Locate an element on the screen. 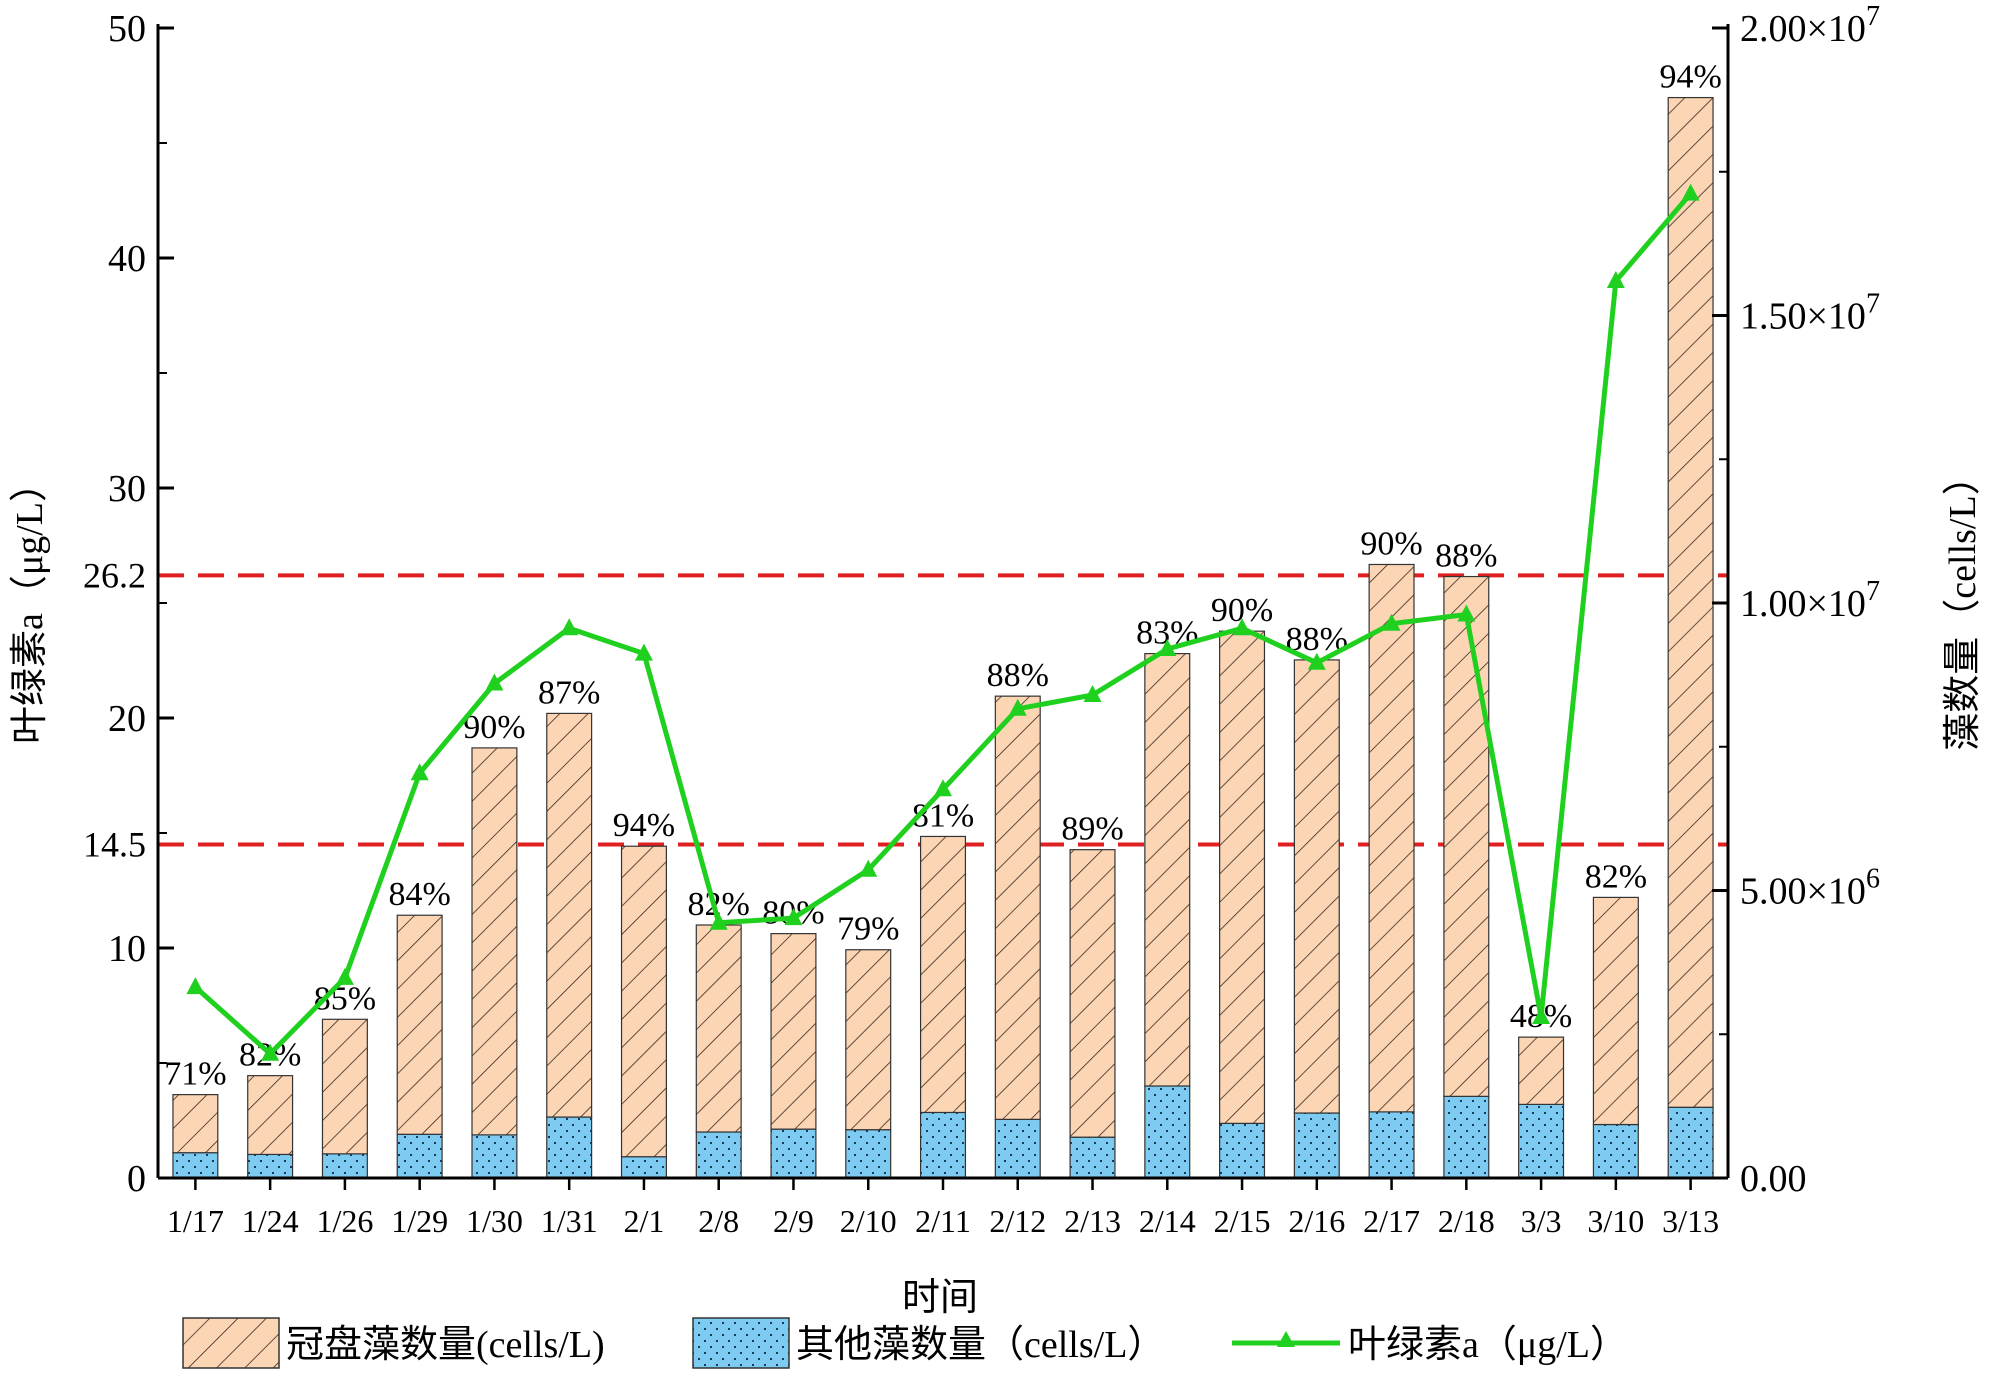  y-right-tick-label-2: 1.00×10⁷ is located at coordinates (1810, 600).